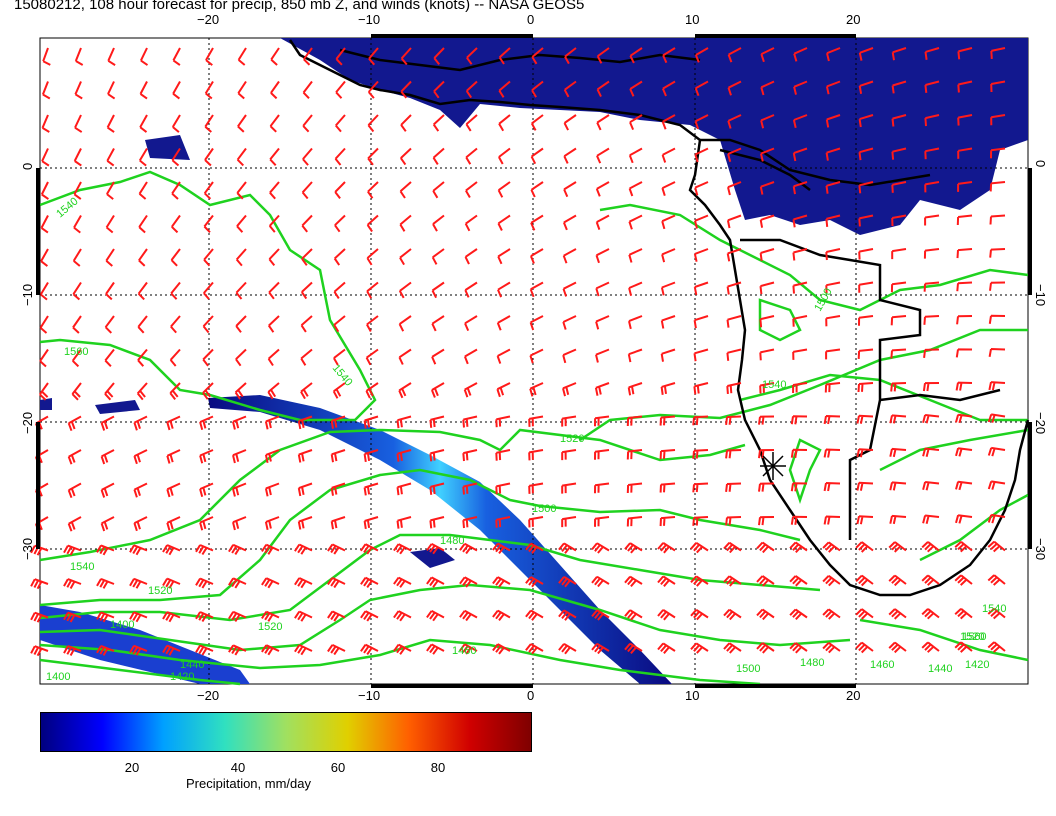  What do you see at coordinates (160, 591) in the screenshot?
I see `contour-label: 1520` at bounding box center [160, 591].